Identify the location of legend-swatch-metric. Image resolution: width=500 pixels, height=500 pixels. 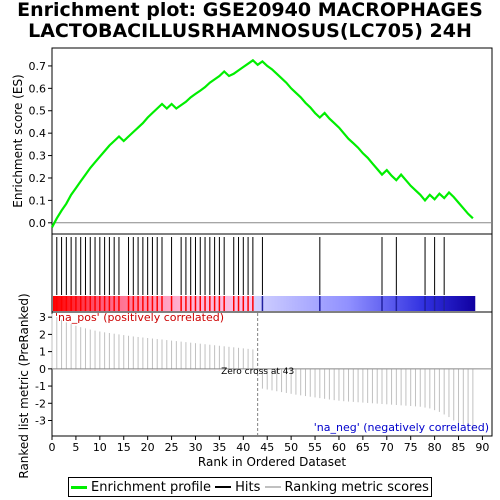
(272, 487).